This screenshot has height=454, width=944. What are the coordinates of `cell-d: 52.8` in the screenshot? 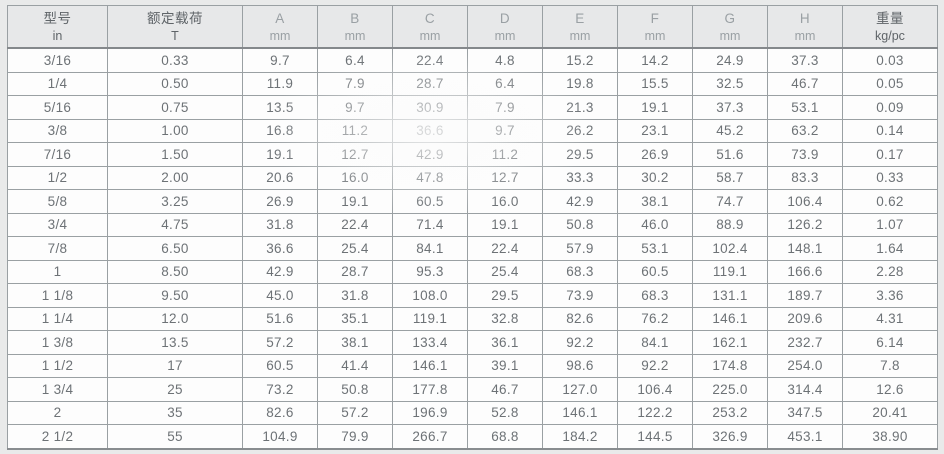 It's located at (505, 412).